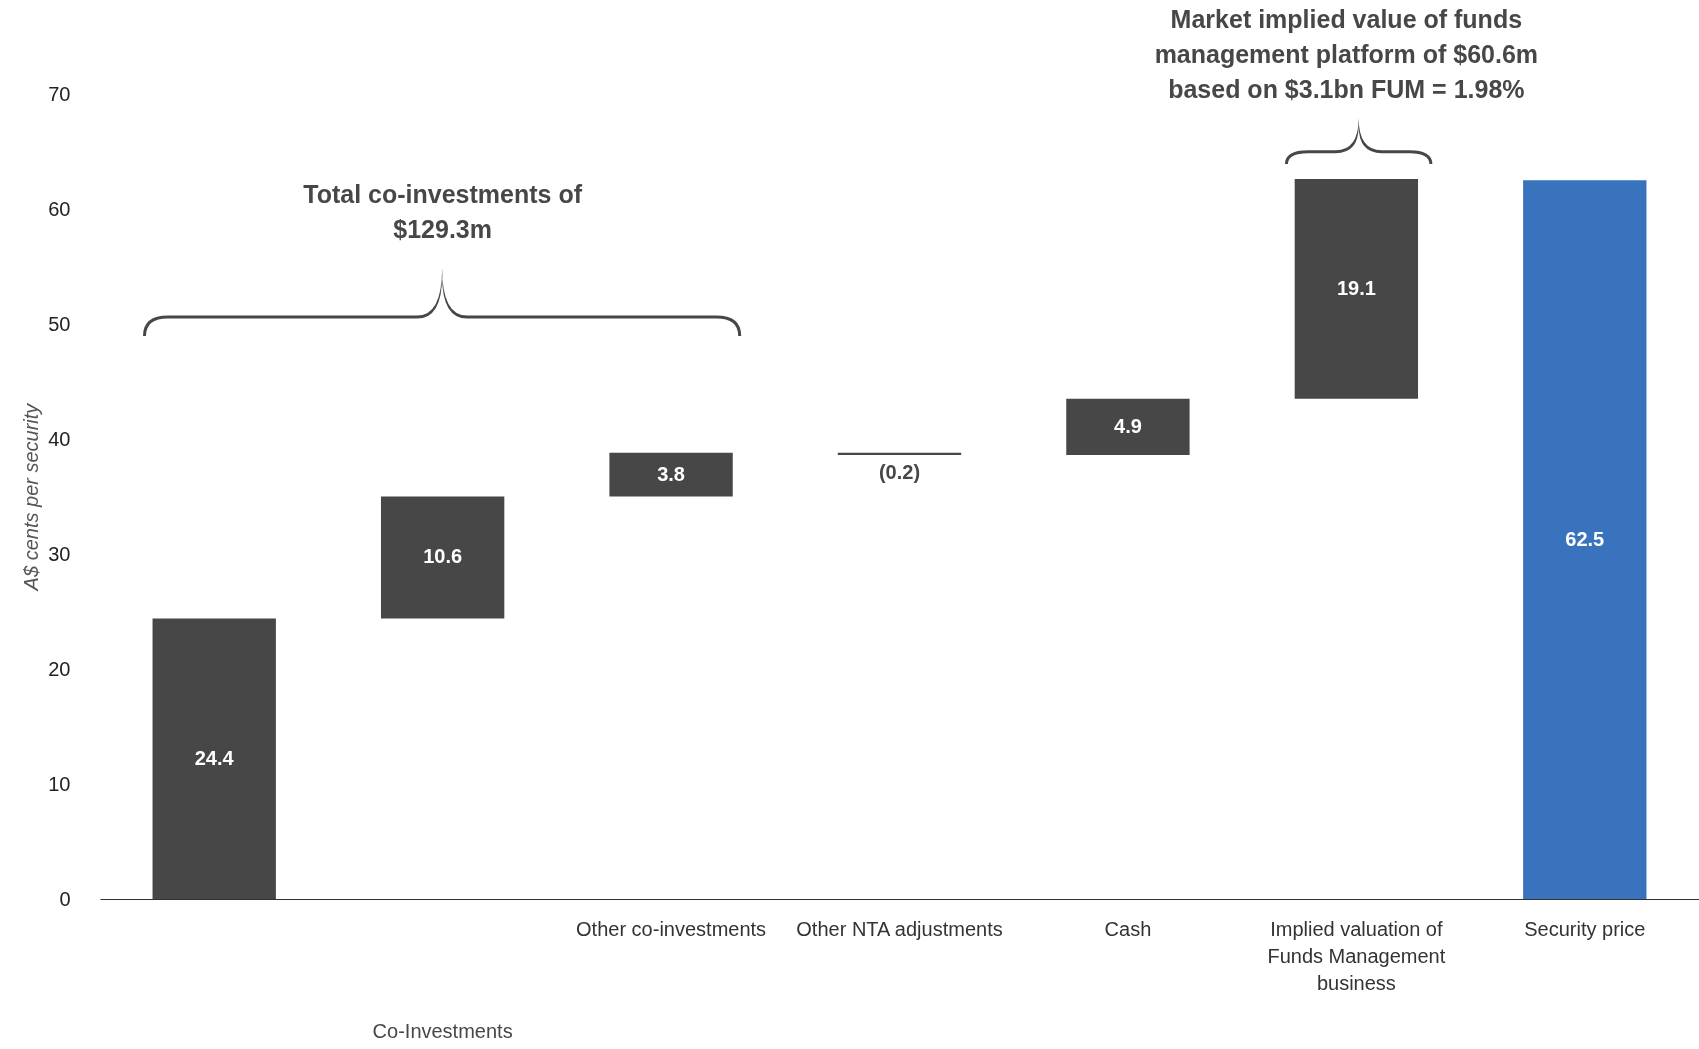 This screenshot has height=1049, width=1699. Describe the element at coordinates (1128, 928) in the screenshot. I see `x-tick-label: Cash` at that location.